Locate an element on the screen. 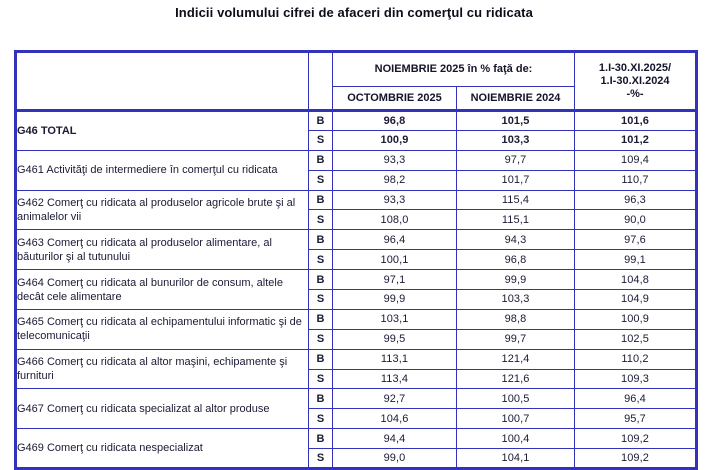 The height and width of the screenshot is (470, 708). header-cumulative-line3: -%- is located at coordinates (635, 93).